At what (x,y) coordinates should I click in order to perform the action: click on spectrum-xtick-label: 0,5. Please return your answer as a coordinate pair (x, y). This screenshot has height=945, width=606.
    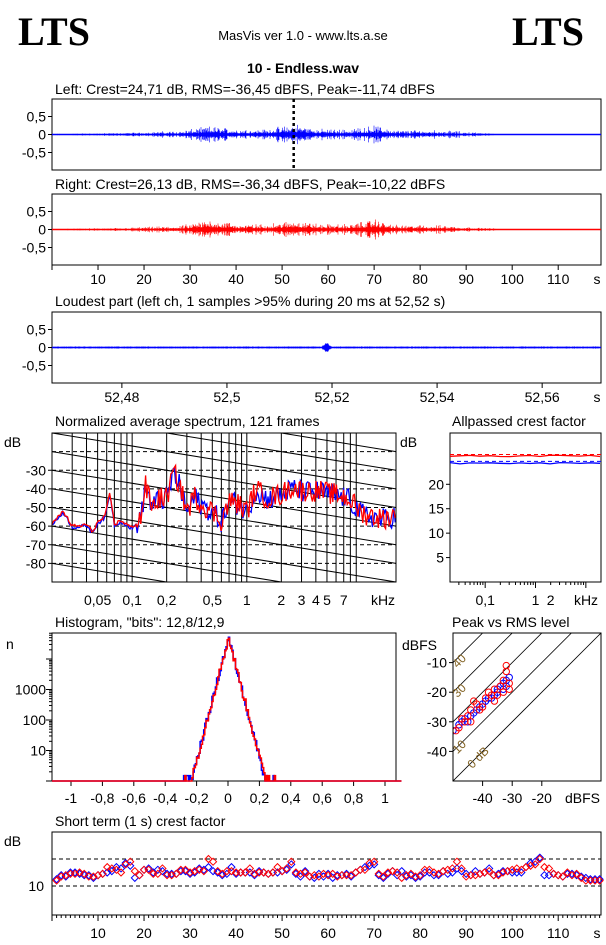
    Looking at the image, I should click on (213, 600).